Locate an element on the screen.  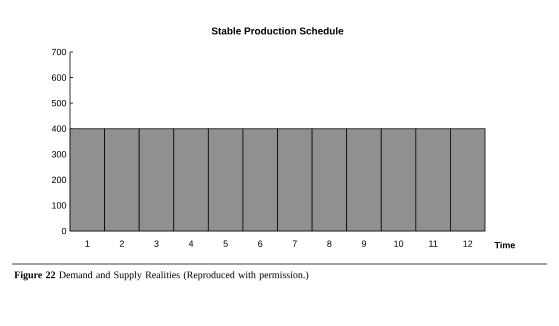
x-axis-title: Time is located at coordinates (504, 245).